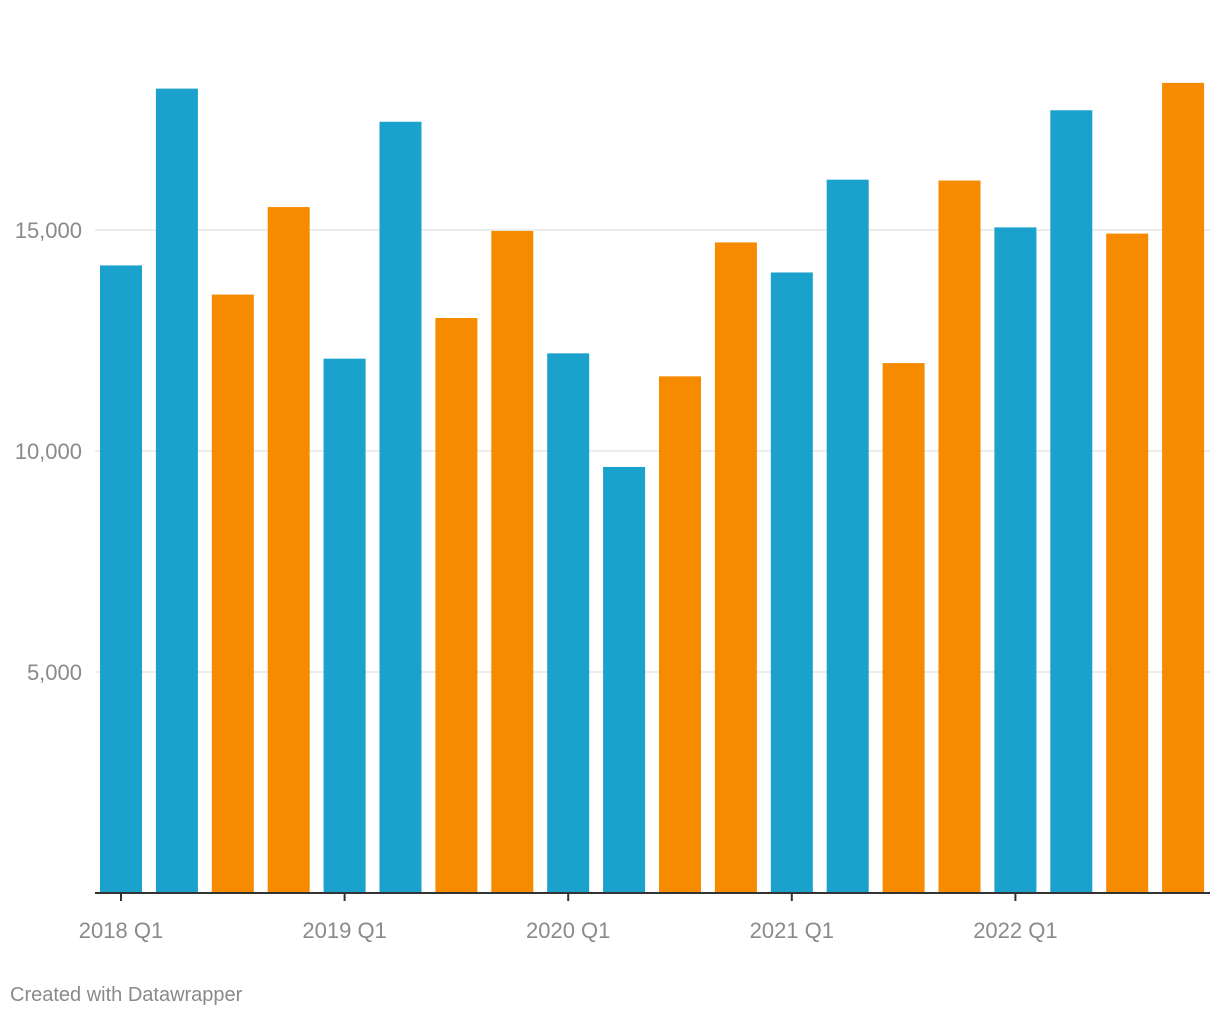 The height and width of the screenshot is (1025, 1220). I want to click on bar-2019-q4, so click(512, 562).